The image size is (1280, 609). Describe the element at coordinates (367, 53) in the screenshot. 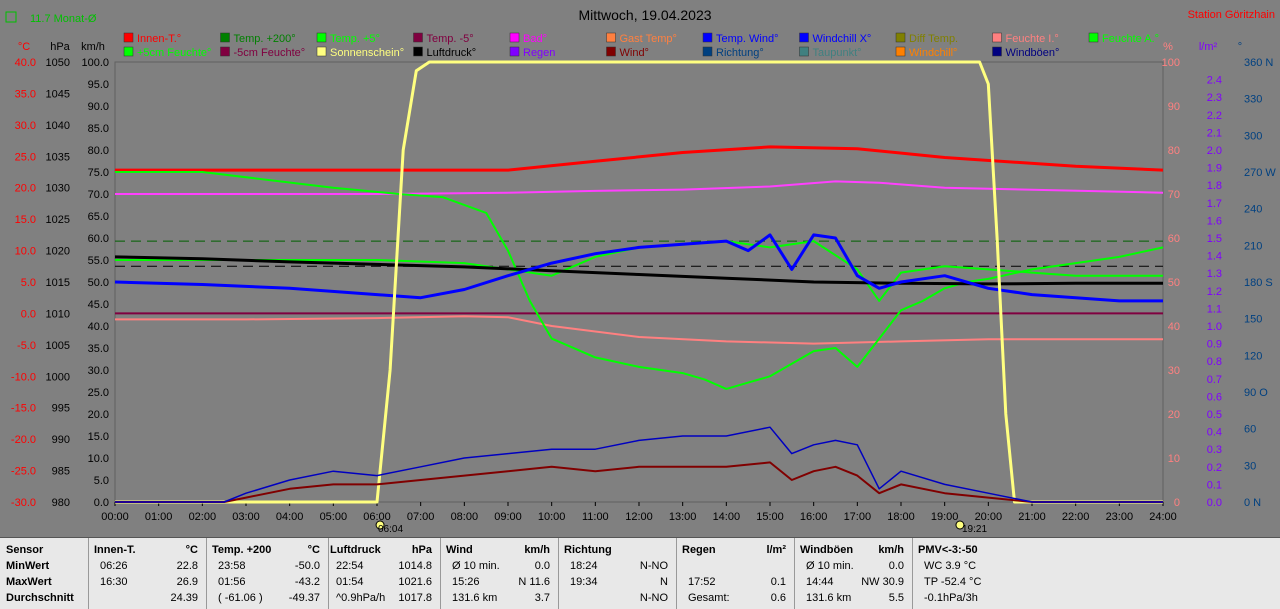

I see `legend-row2-label: Sonnenschein°` at that location.